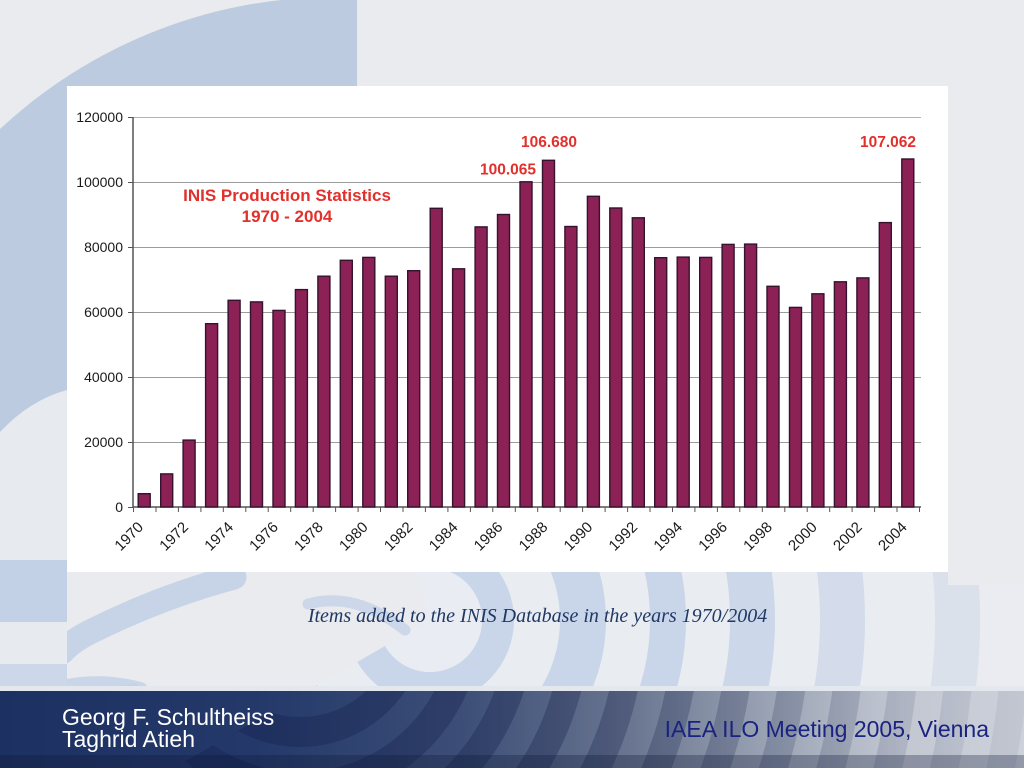 This screenshot has width=1024, height=768. What do you see at coordinates (103, 312) in the screenshot?
I see `svg-text: 60000` at bounding box center [103, 312].